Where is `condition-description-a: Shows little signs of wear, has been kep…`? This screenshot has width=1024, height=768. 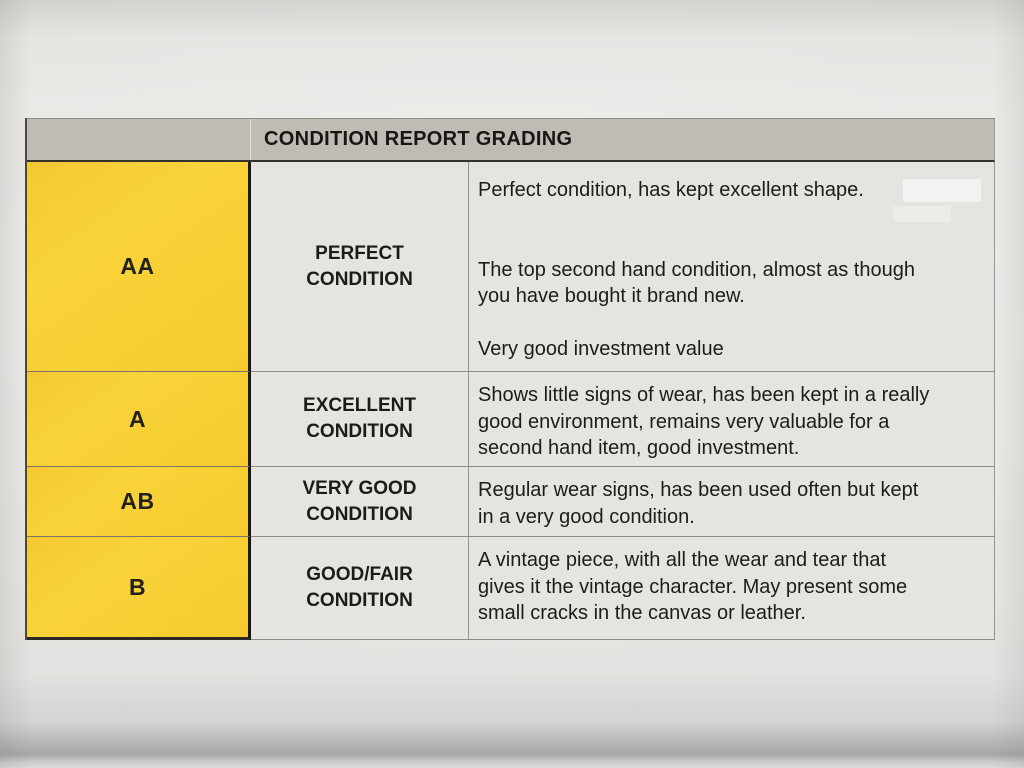 condition-description-a: Shows little signs of wear, has been kep… is located at coordinates (732, 418).